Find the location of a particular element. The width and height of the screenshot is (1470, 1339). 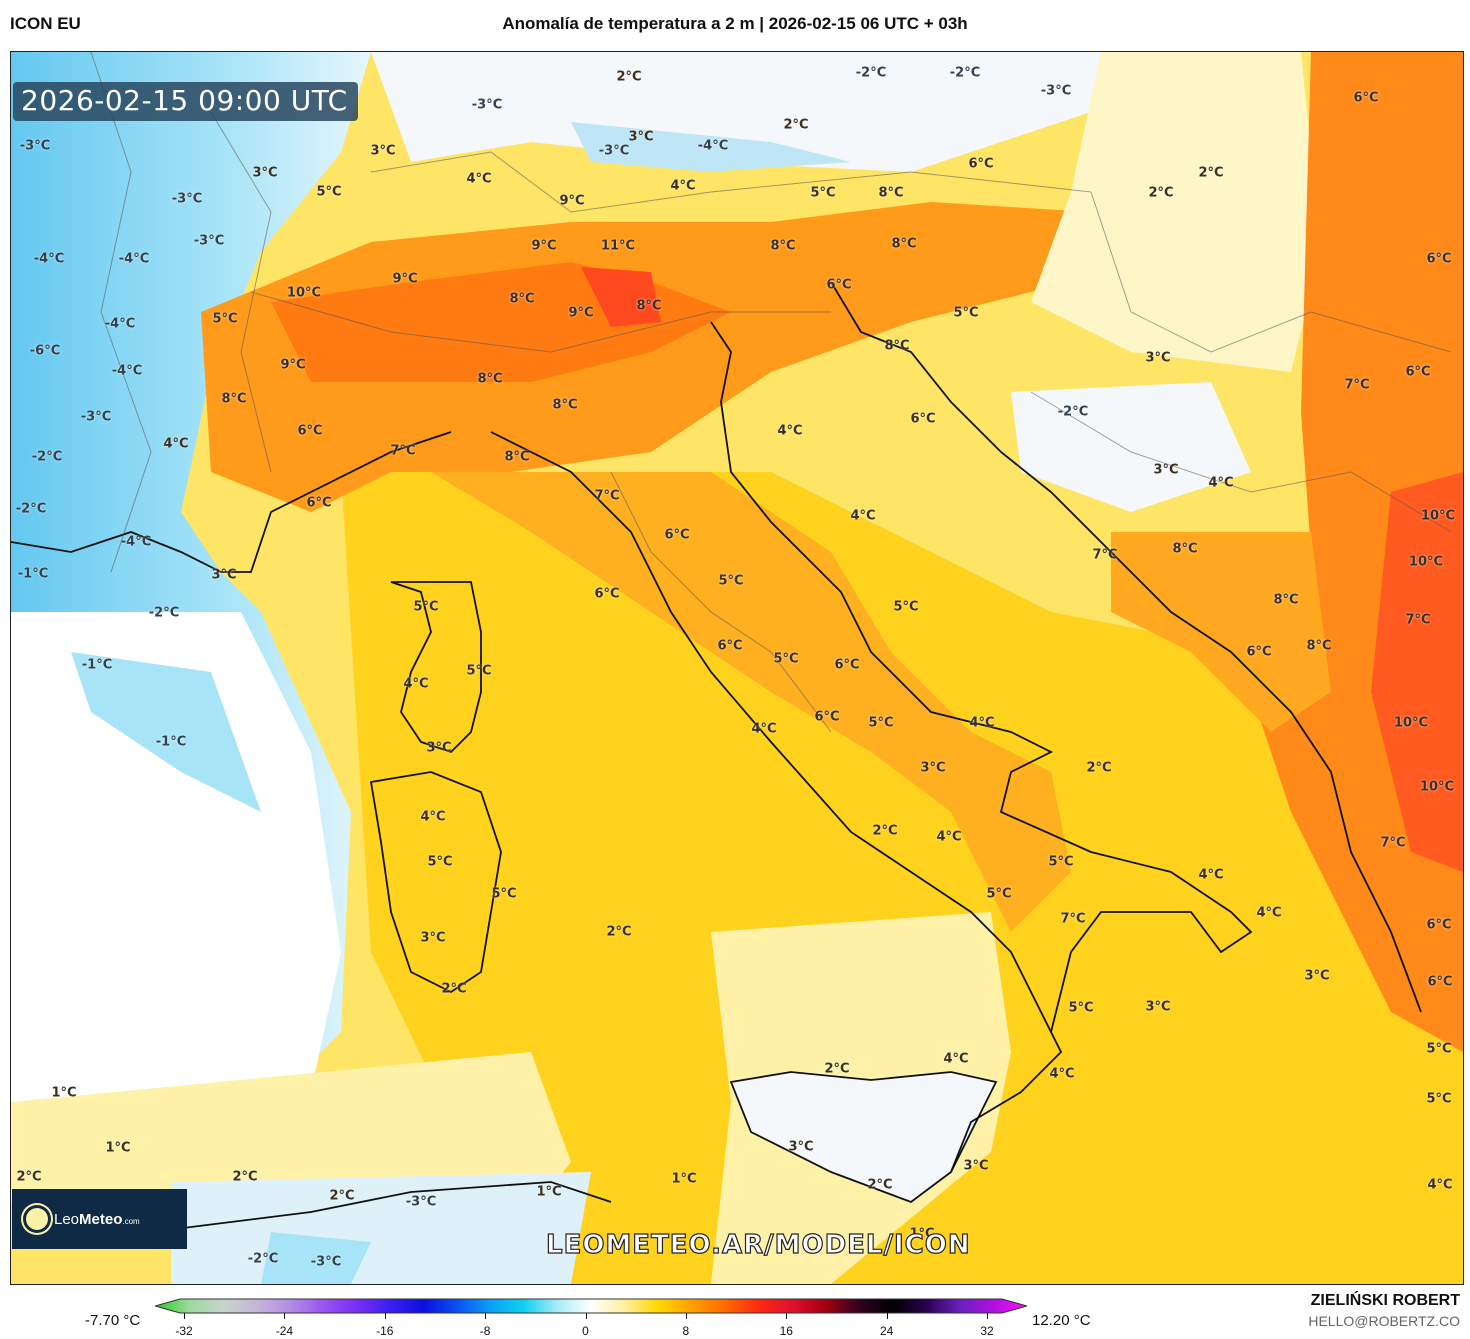

colorbar-tick-label: -16 is located at coordinates (385, 1331).